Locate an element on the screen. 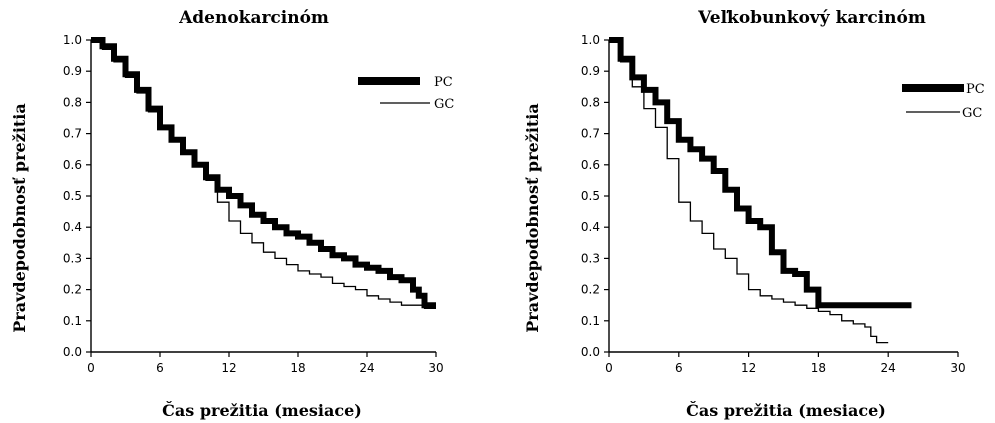 Image resolution: width=995 pixels, height=423 pixels. chart-title: Adenokarcinóm is located at coordinates (253, 18).